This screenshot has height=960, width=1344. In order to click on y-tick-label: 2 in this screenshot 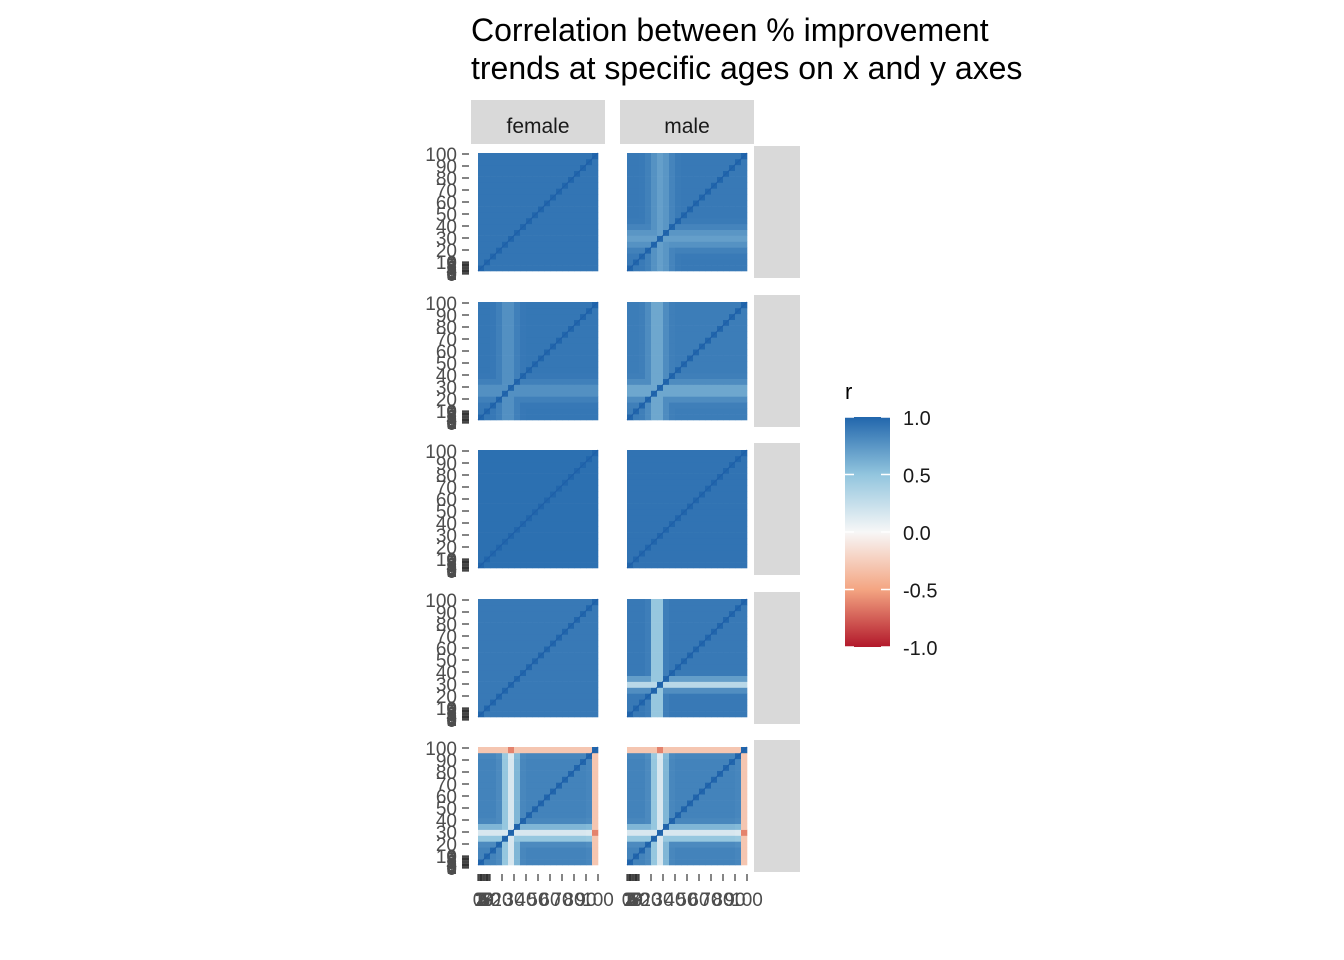, I will do `click(451, 570)`.